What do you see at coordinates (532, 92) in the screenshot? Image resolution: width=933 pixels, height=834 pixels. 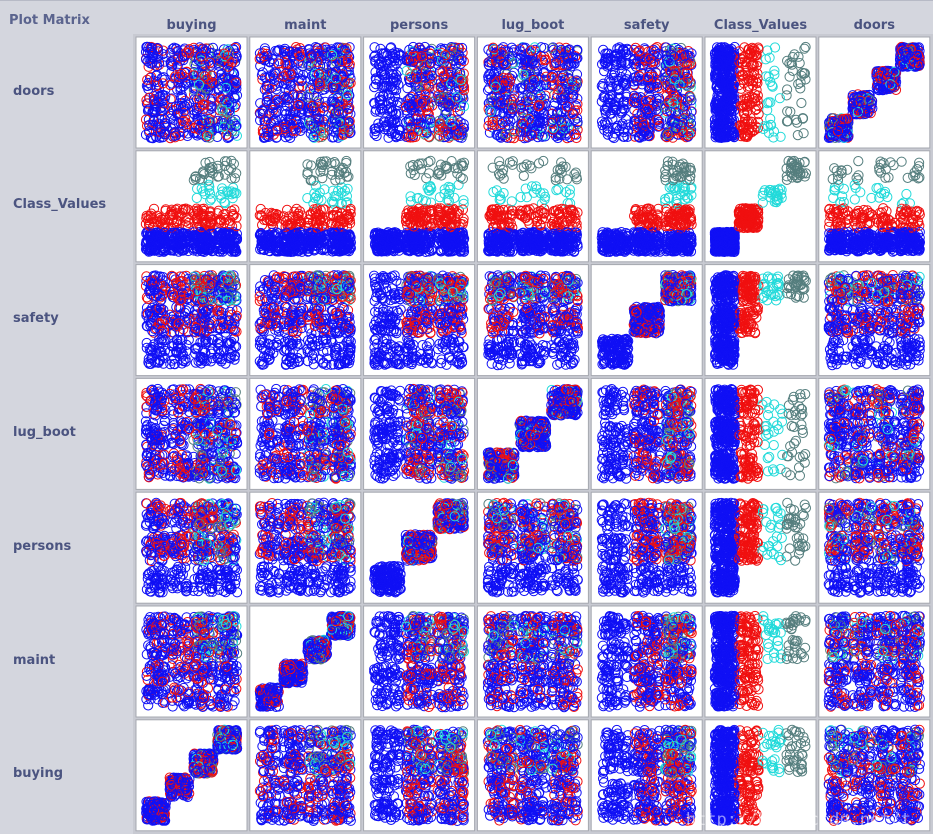 I see `cell-doors-vs-lug_boot` at bounding box center [532, 92].